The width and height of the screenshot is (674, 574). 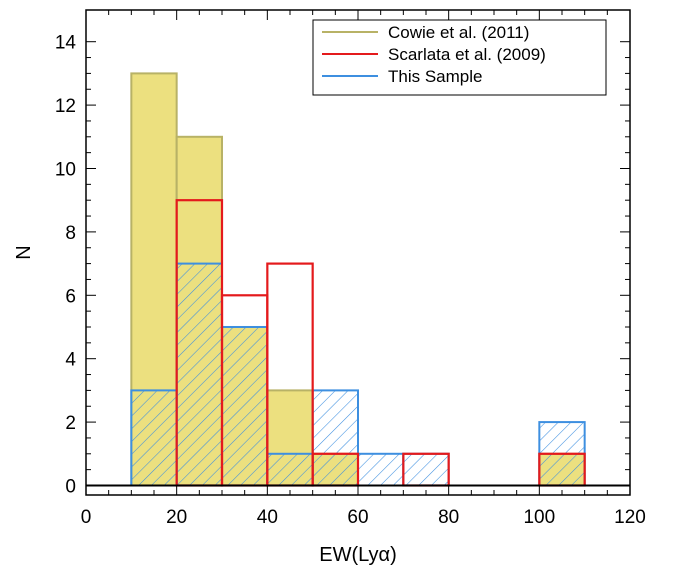 I want to click on x-tick-label: 40, so click(x=267, y=517).